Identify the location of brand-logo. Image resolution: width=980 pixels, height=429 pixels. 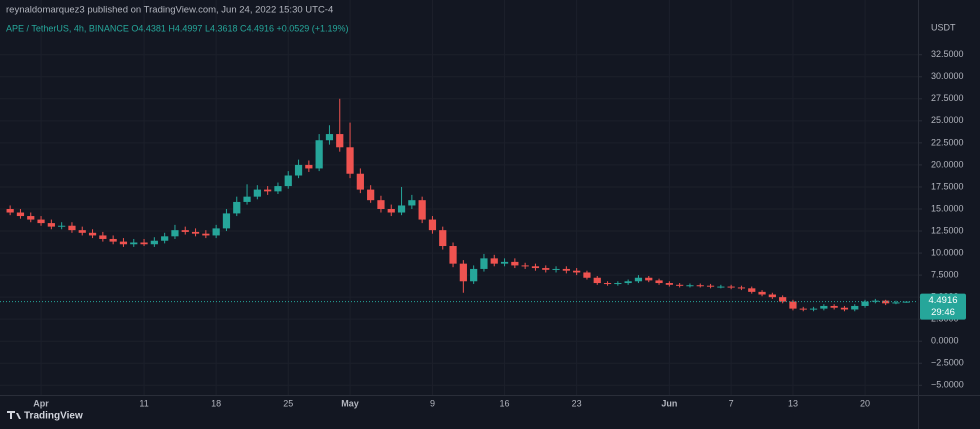
(14, 415).